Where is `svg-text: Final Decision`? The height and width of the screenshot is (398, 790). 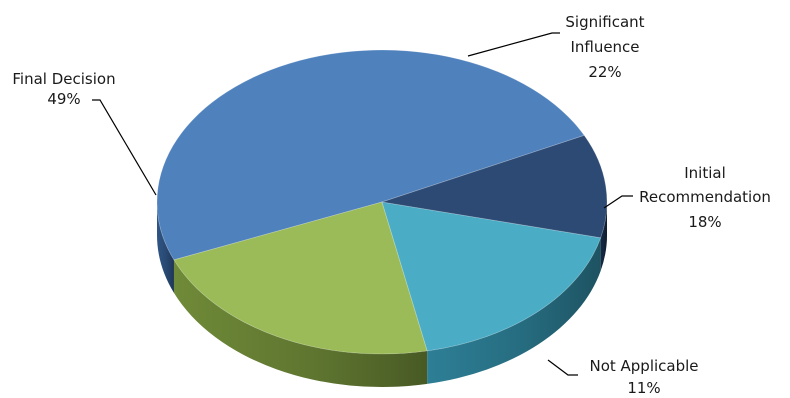 svg-text: Final Decision is located at coordinates (63, 79).